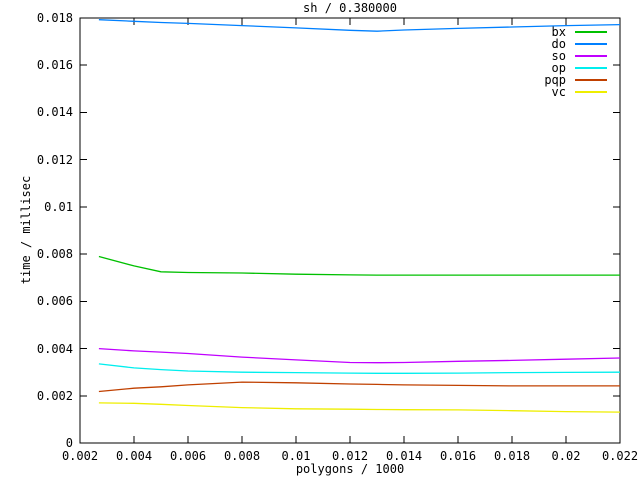 The image size is (640, 480). I want to click on legend: bx do so op pqp vc, so click(575, 62).